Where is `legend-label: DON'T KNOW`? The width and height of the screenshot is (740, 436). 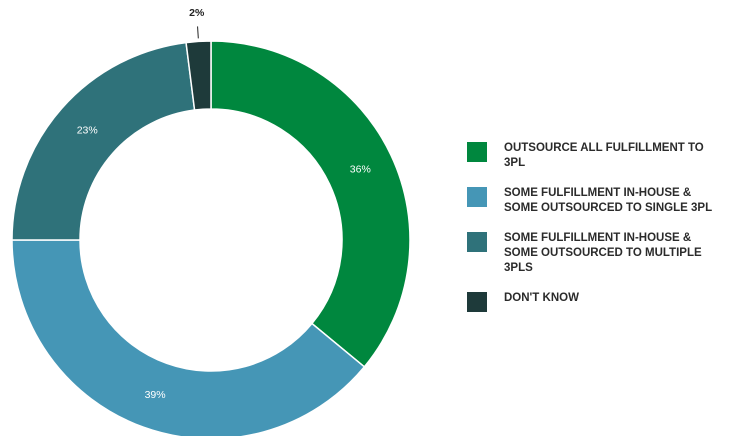
legend-label: DON'T KNOW is located at coordinates (541, 298).